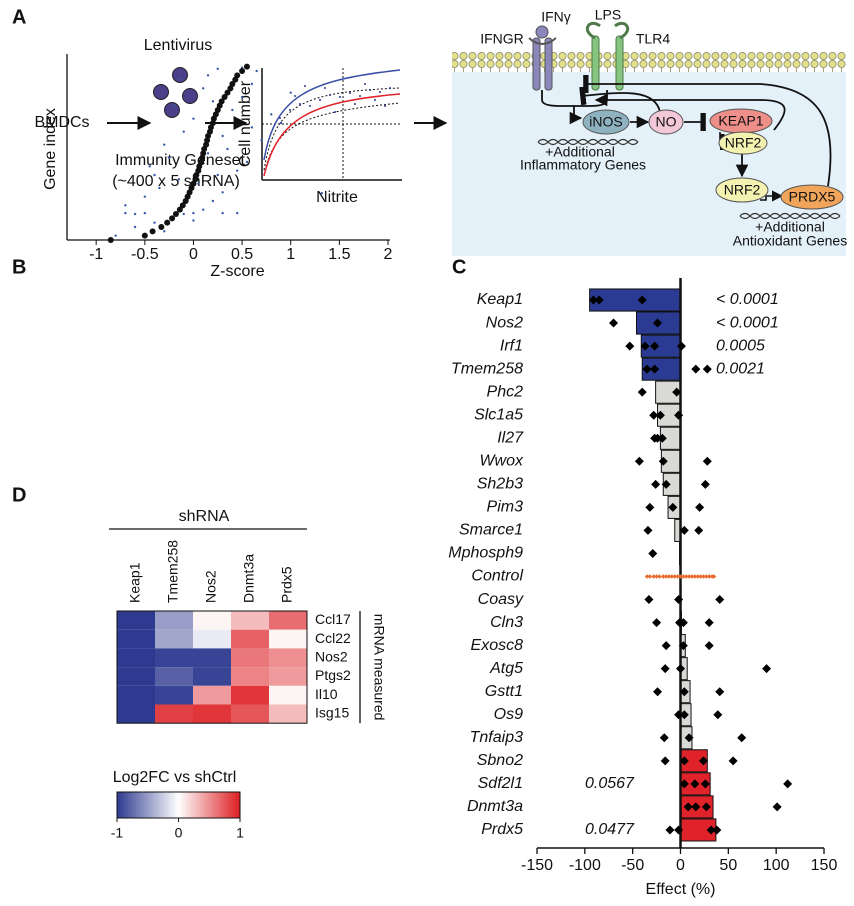 This screenshot has height=906, width=854. Describe the element at coordinates (326, 694) in the screenshot. I see `row-label: Il10` at that location.